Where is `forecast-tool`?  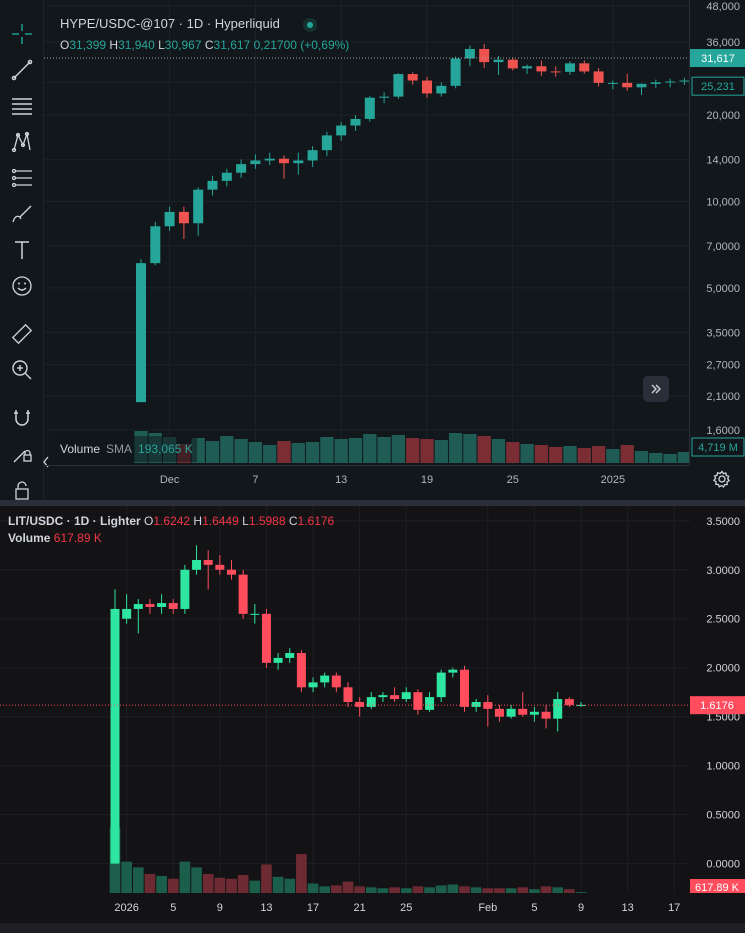 forecast-tool is located at coordinates (22, 178).